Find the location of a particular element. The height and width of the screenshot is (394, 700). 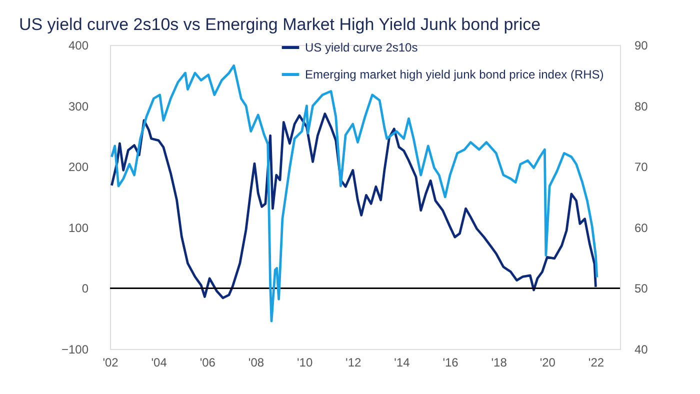

y2-tick-label: 50 is located at coordinates (641, 289).